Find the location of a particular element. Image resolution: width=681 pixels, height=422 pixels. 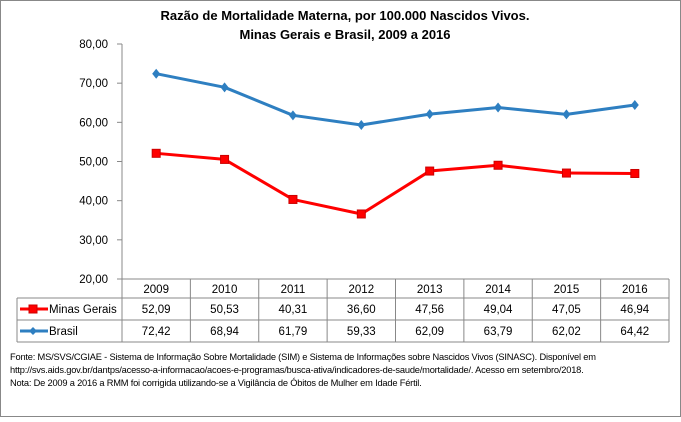

data-table-value: 59,33 is located at coordinates (361, 332).